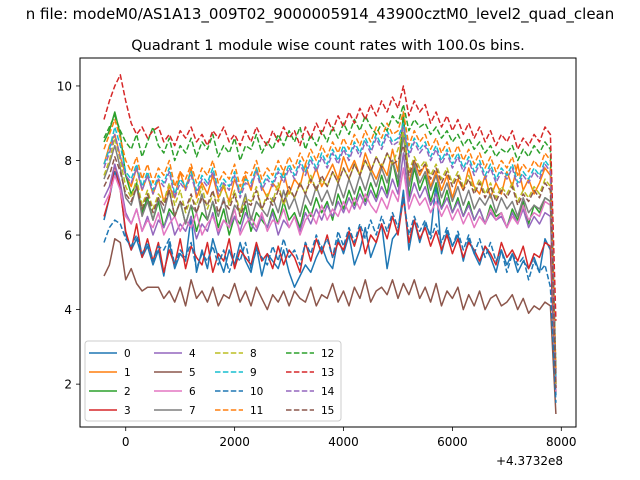 The width and height of the screenshot is (640, 480). Describe the element at coordinates (192, 354) in the screenshot. I see `legend-label-4: 4` at that location.